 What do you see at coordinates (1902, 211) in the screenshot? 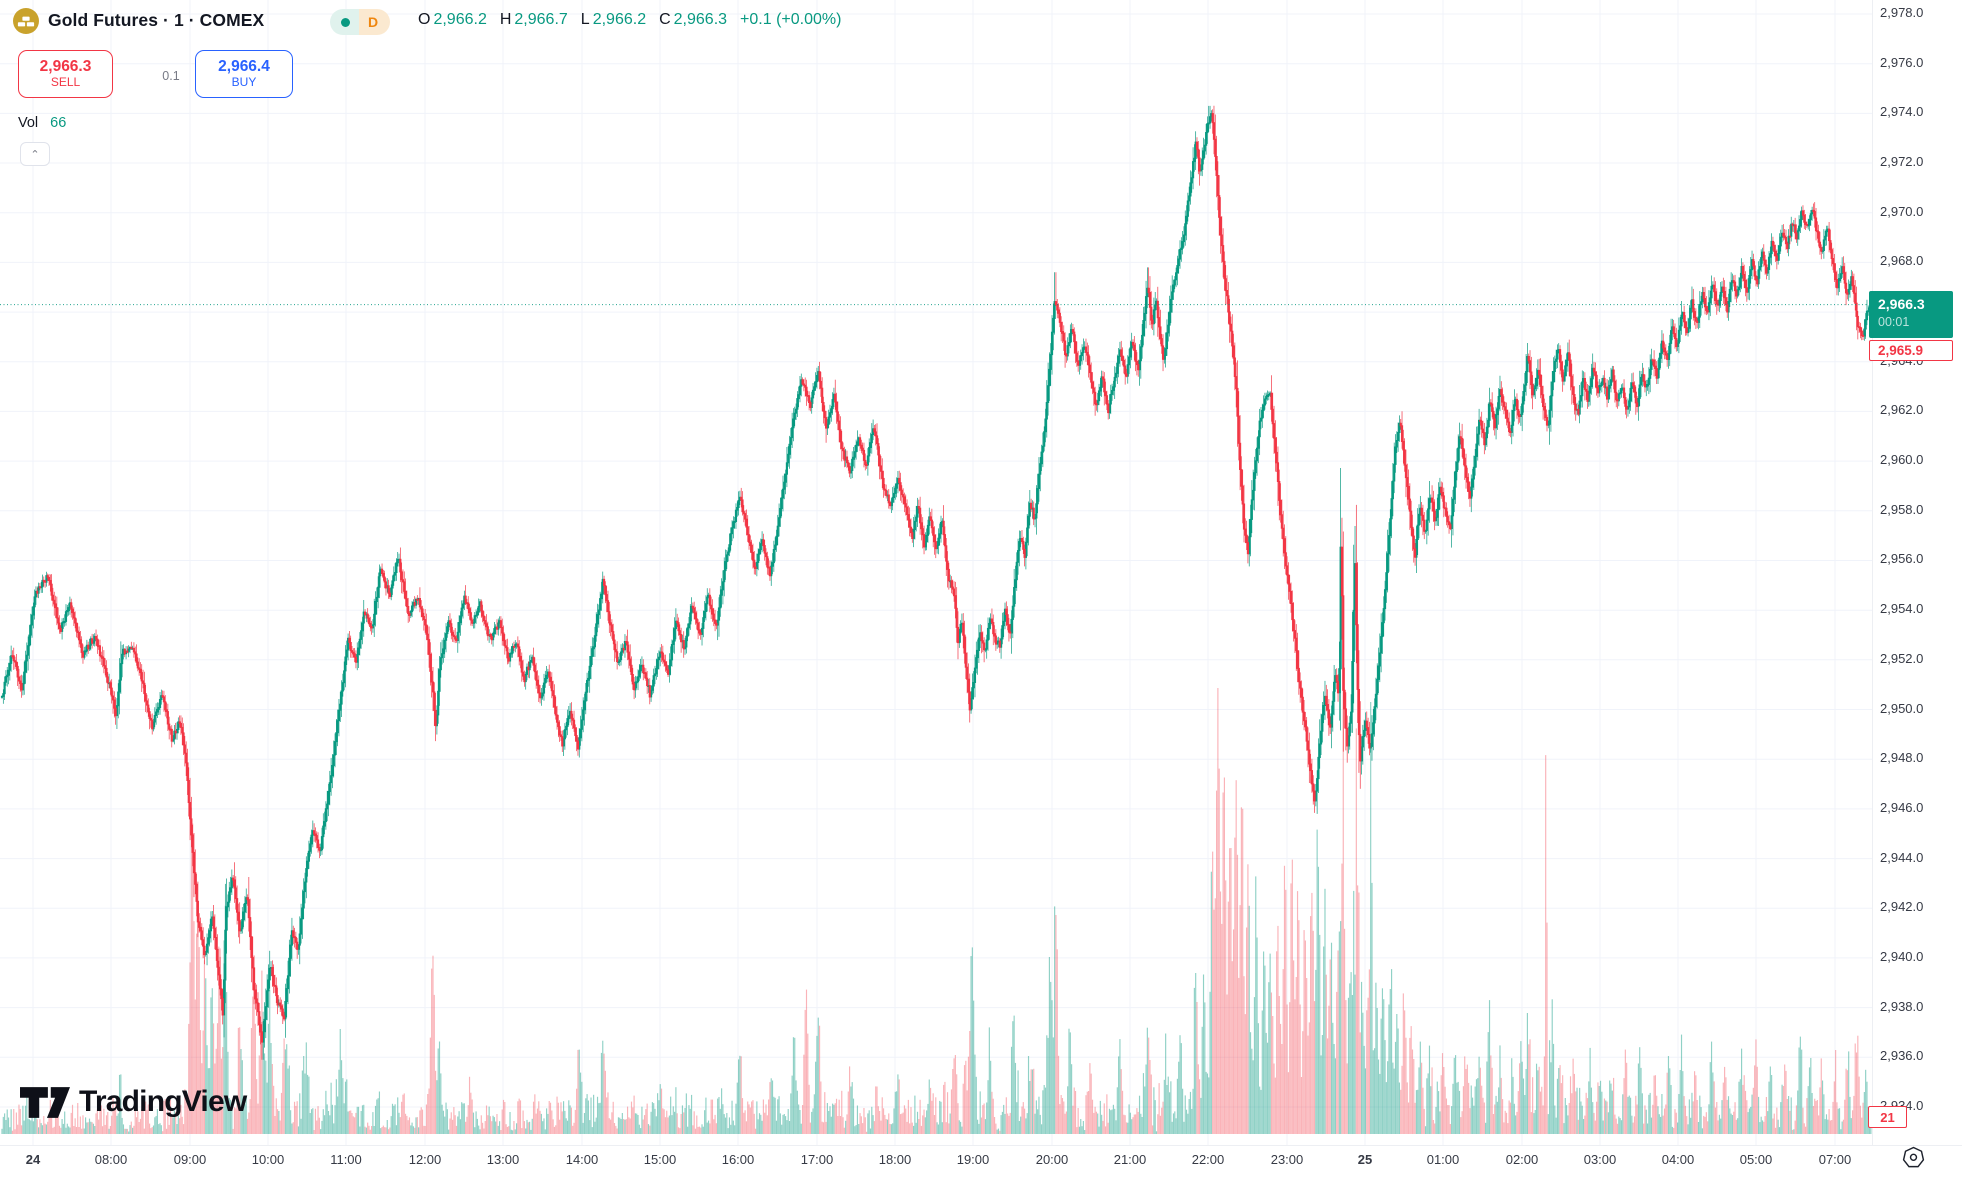
I see `price-axis-label: 2,970.0` at bounding box center [1902, 211].